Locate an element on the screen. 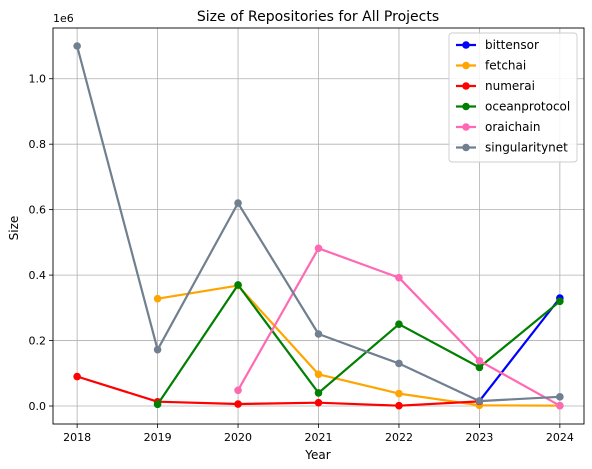 This screenshot has width=592, height=469. x-tick-label: 2020 is located at coordinates (238, 437).